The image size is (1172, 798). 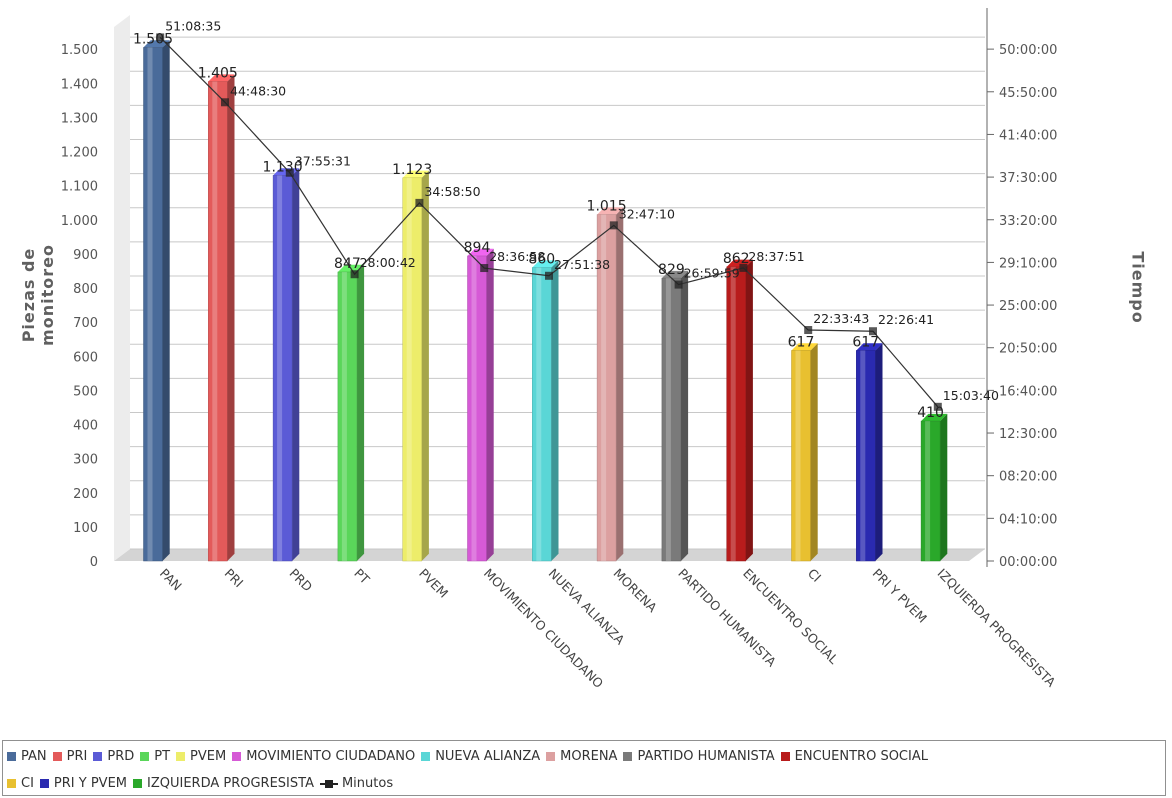 I want to click on x-tick-label: PRI, so click(x=234, y=578).